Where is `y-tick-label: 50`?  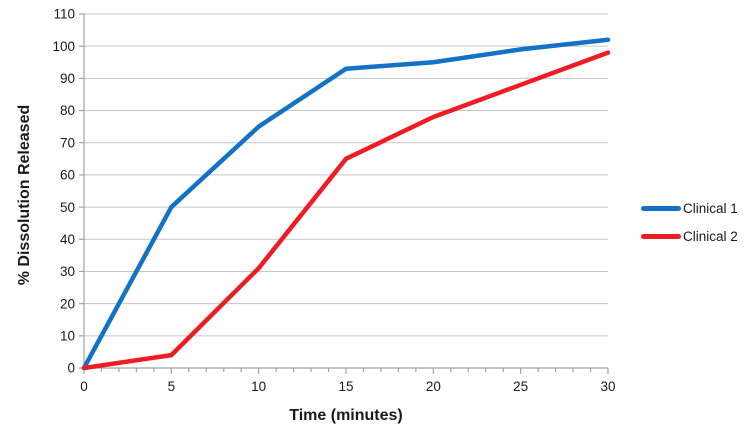 y-tick-label: 50 is located at coordinates (67, 207).